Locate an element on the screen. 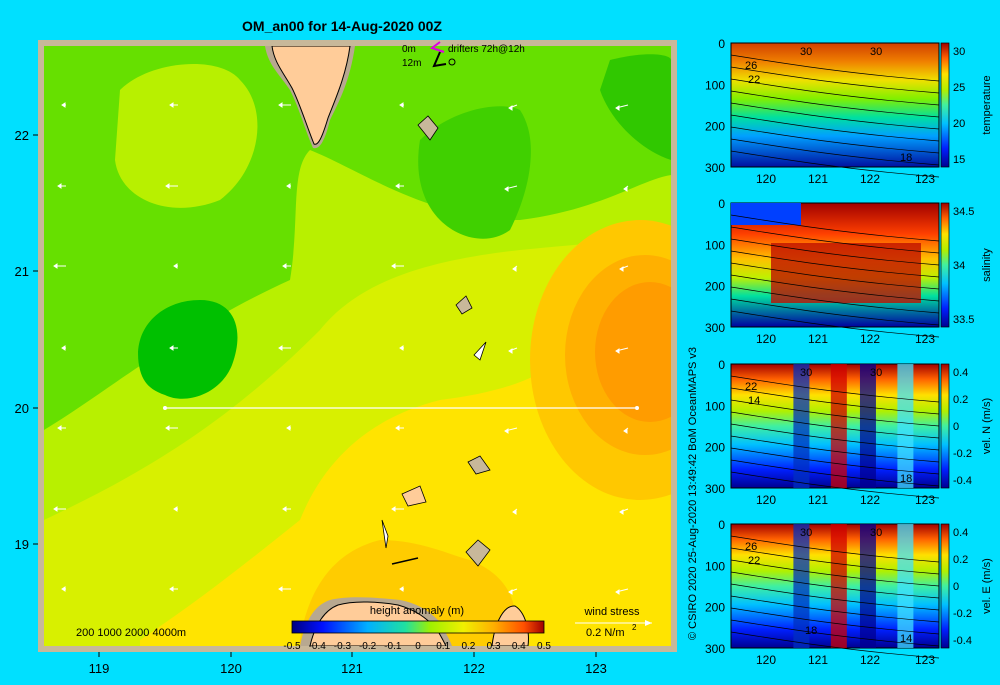  legend-drifters-label: drifters 72h@12h is located at coordinates (486, 49).